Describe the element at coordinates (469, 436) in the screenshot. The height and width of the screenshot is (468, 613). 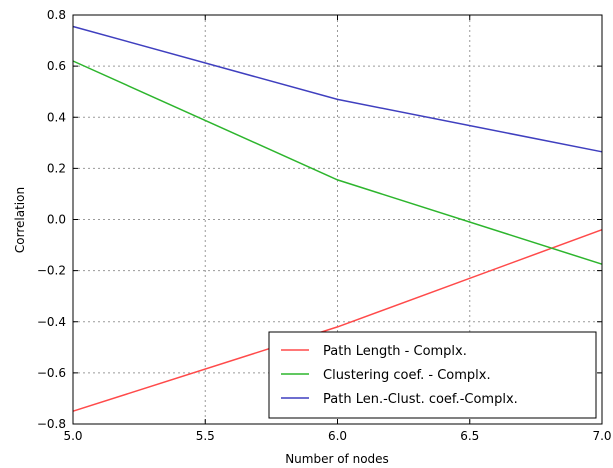
I see `x-tick-label: 6.5` at that location.